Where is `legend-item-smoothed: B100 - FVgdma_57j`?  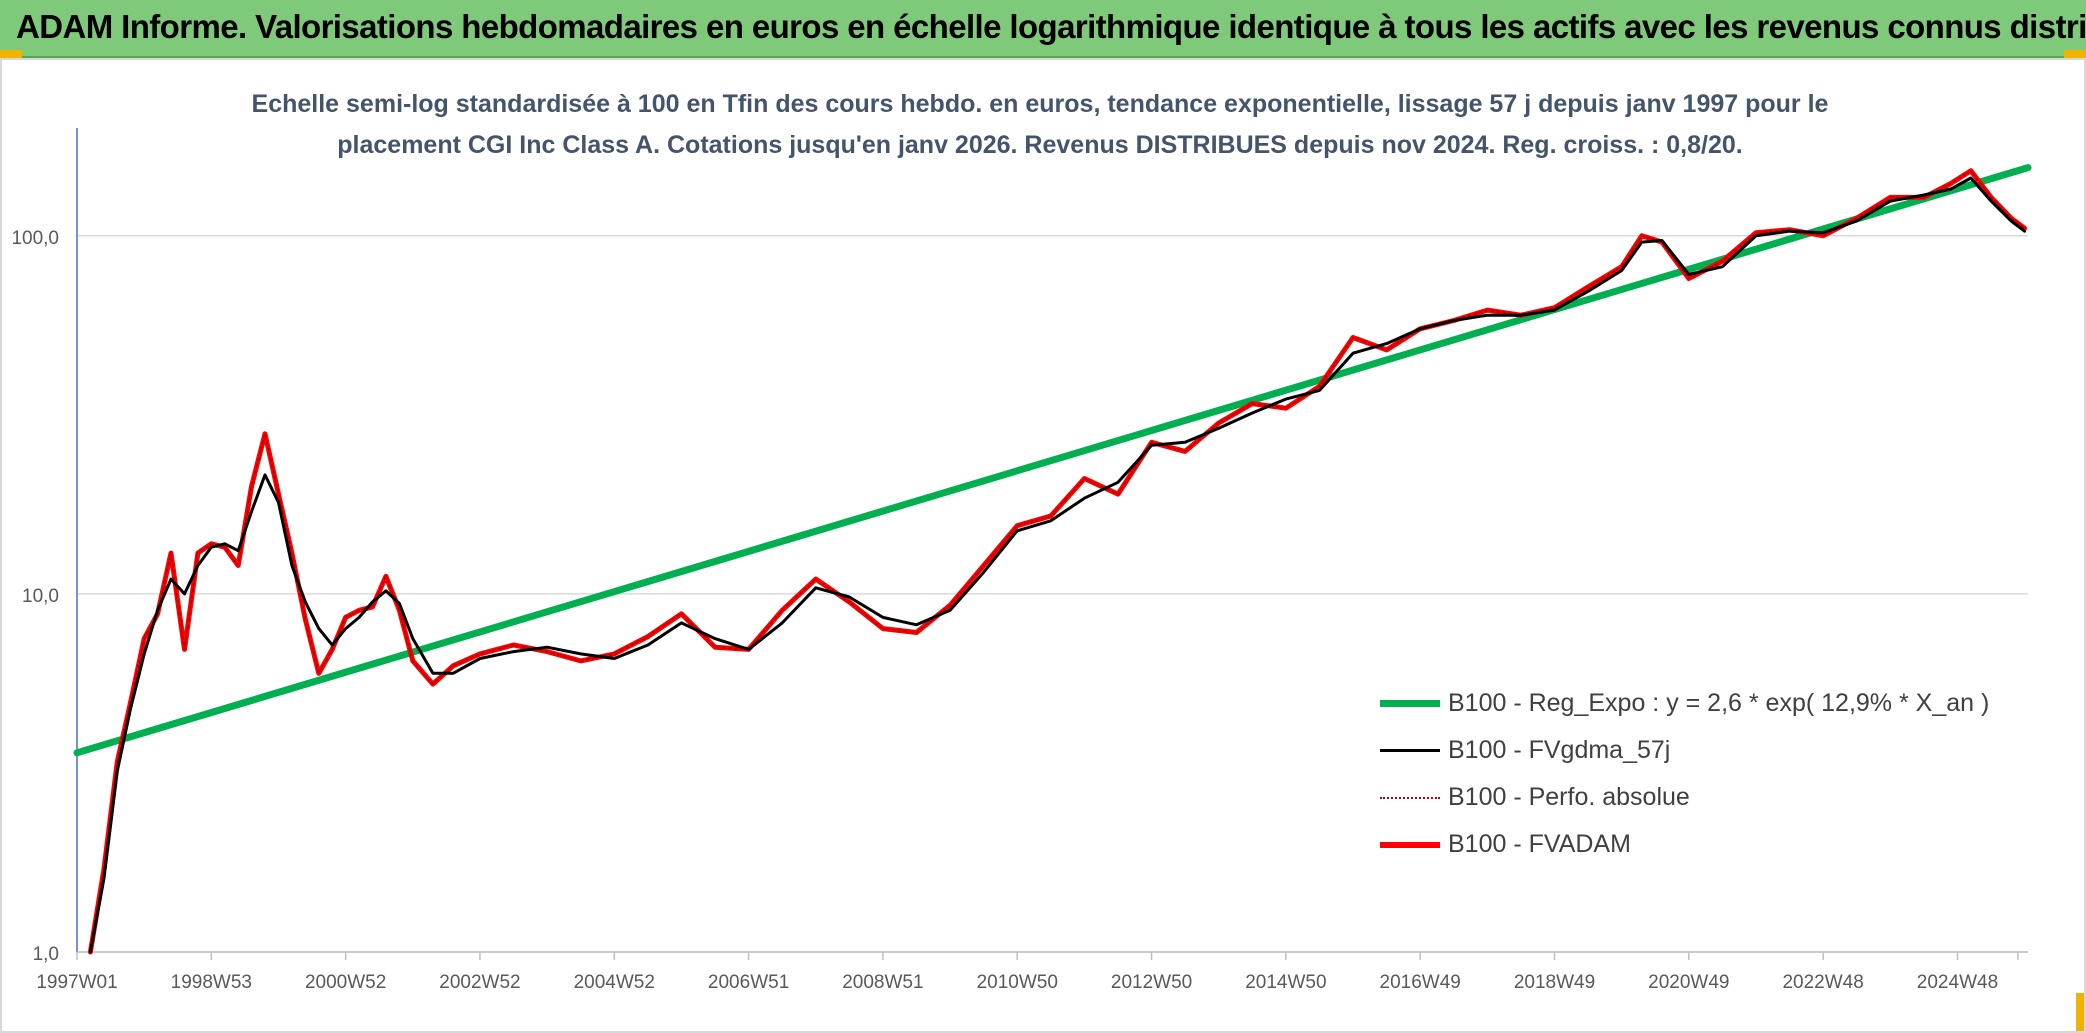
legend-item-smoothed: B100 - FVgdma_57j is located at coordinates (1690, 750).